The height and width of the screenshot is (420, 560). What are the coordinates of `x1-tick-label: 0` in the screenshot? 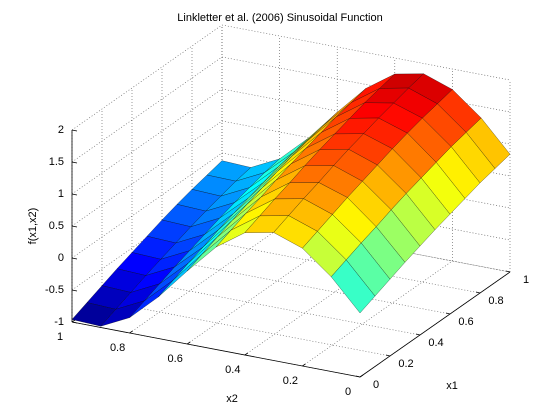 It's located at (376, 385).